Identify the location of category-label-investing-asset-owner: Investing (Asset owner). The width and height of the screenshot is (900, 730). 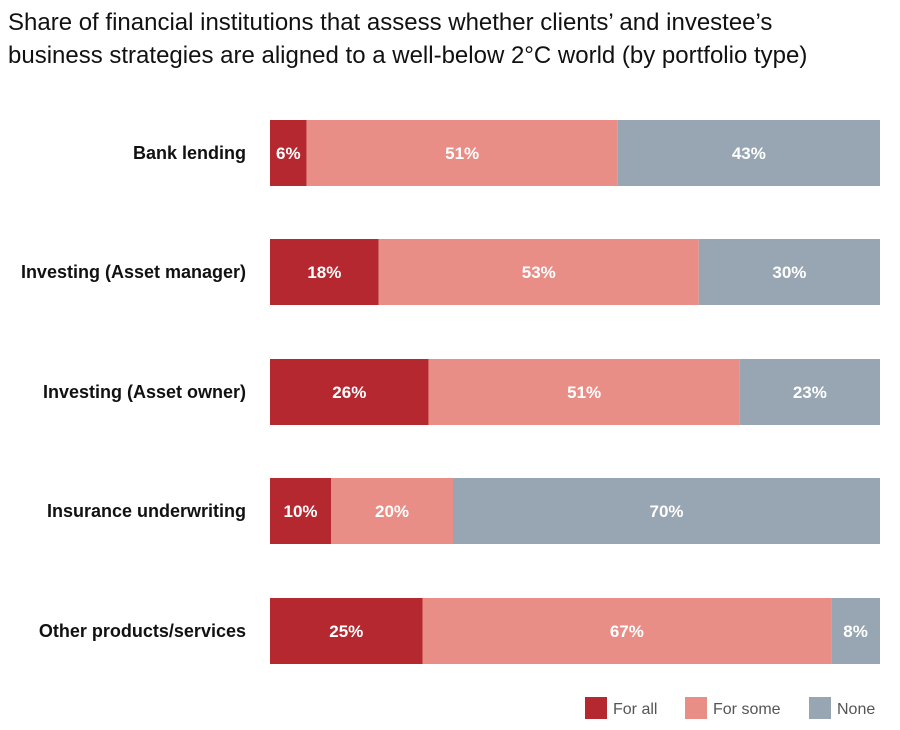
(144, 392).